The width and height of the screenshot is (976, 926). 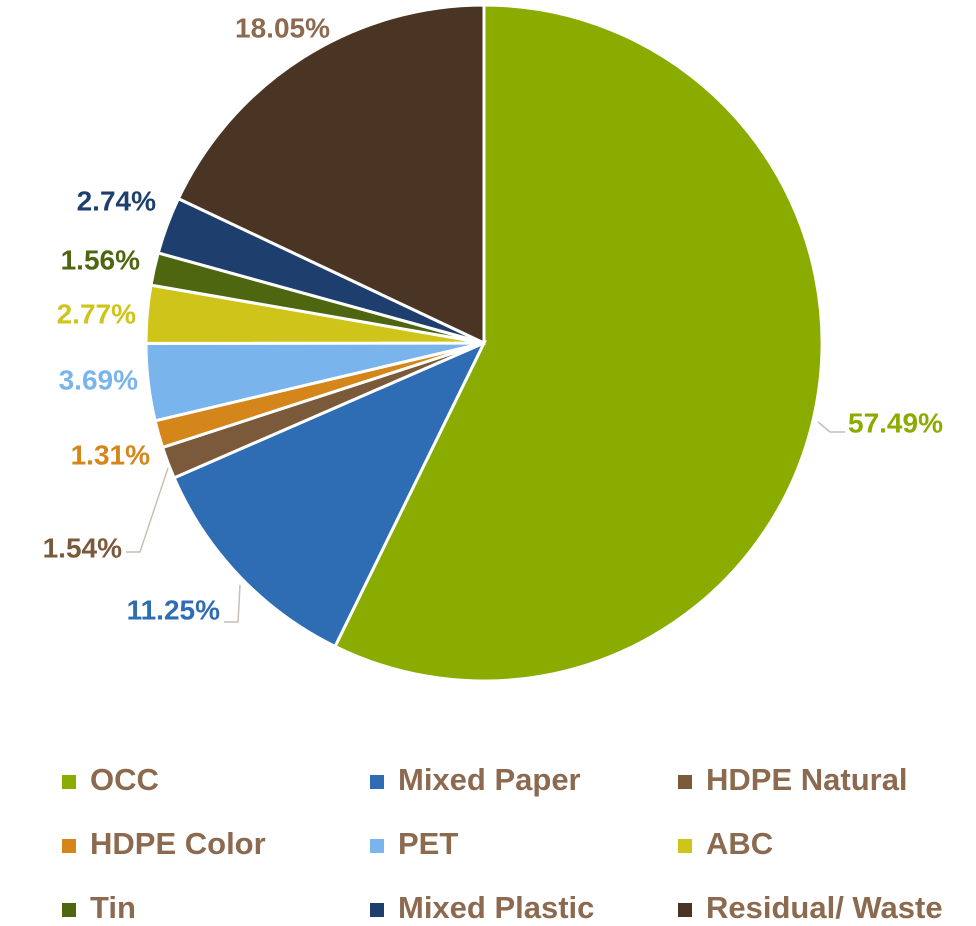 I want to click on data-label: 1.54%, so click(x=82, y=547).